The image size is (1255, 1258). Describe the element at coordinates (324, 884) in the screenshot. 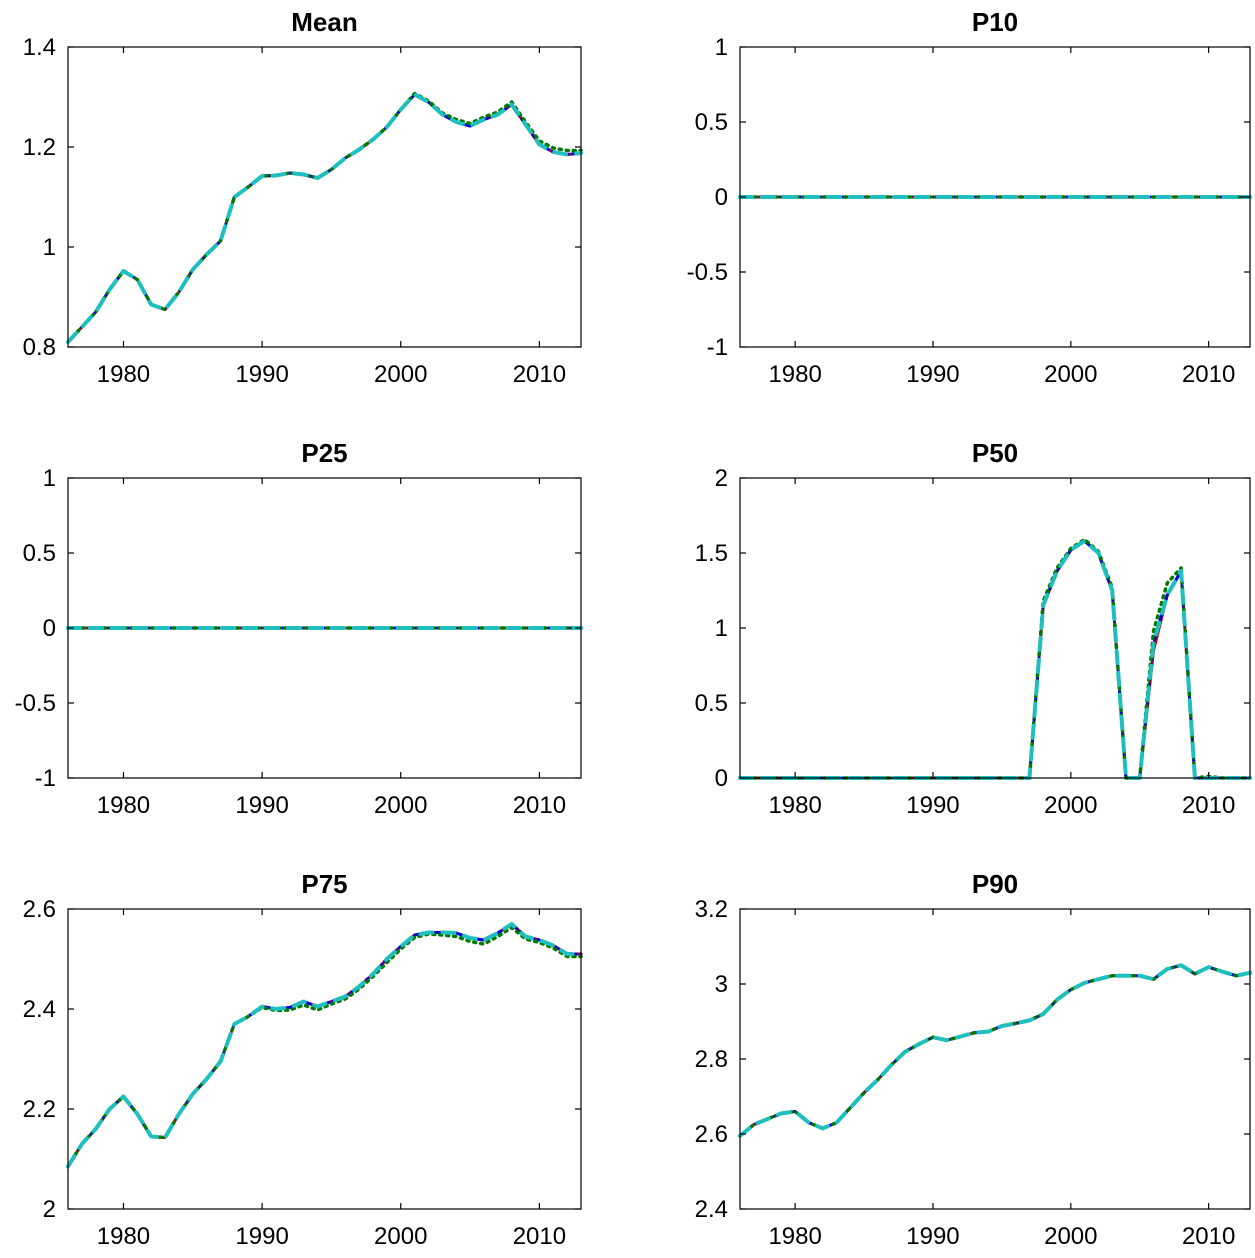

I see `chart-title: P75` at that location.